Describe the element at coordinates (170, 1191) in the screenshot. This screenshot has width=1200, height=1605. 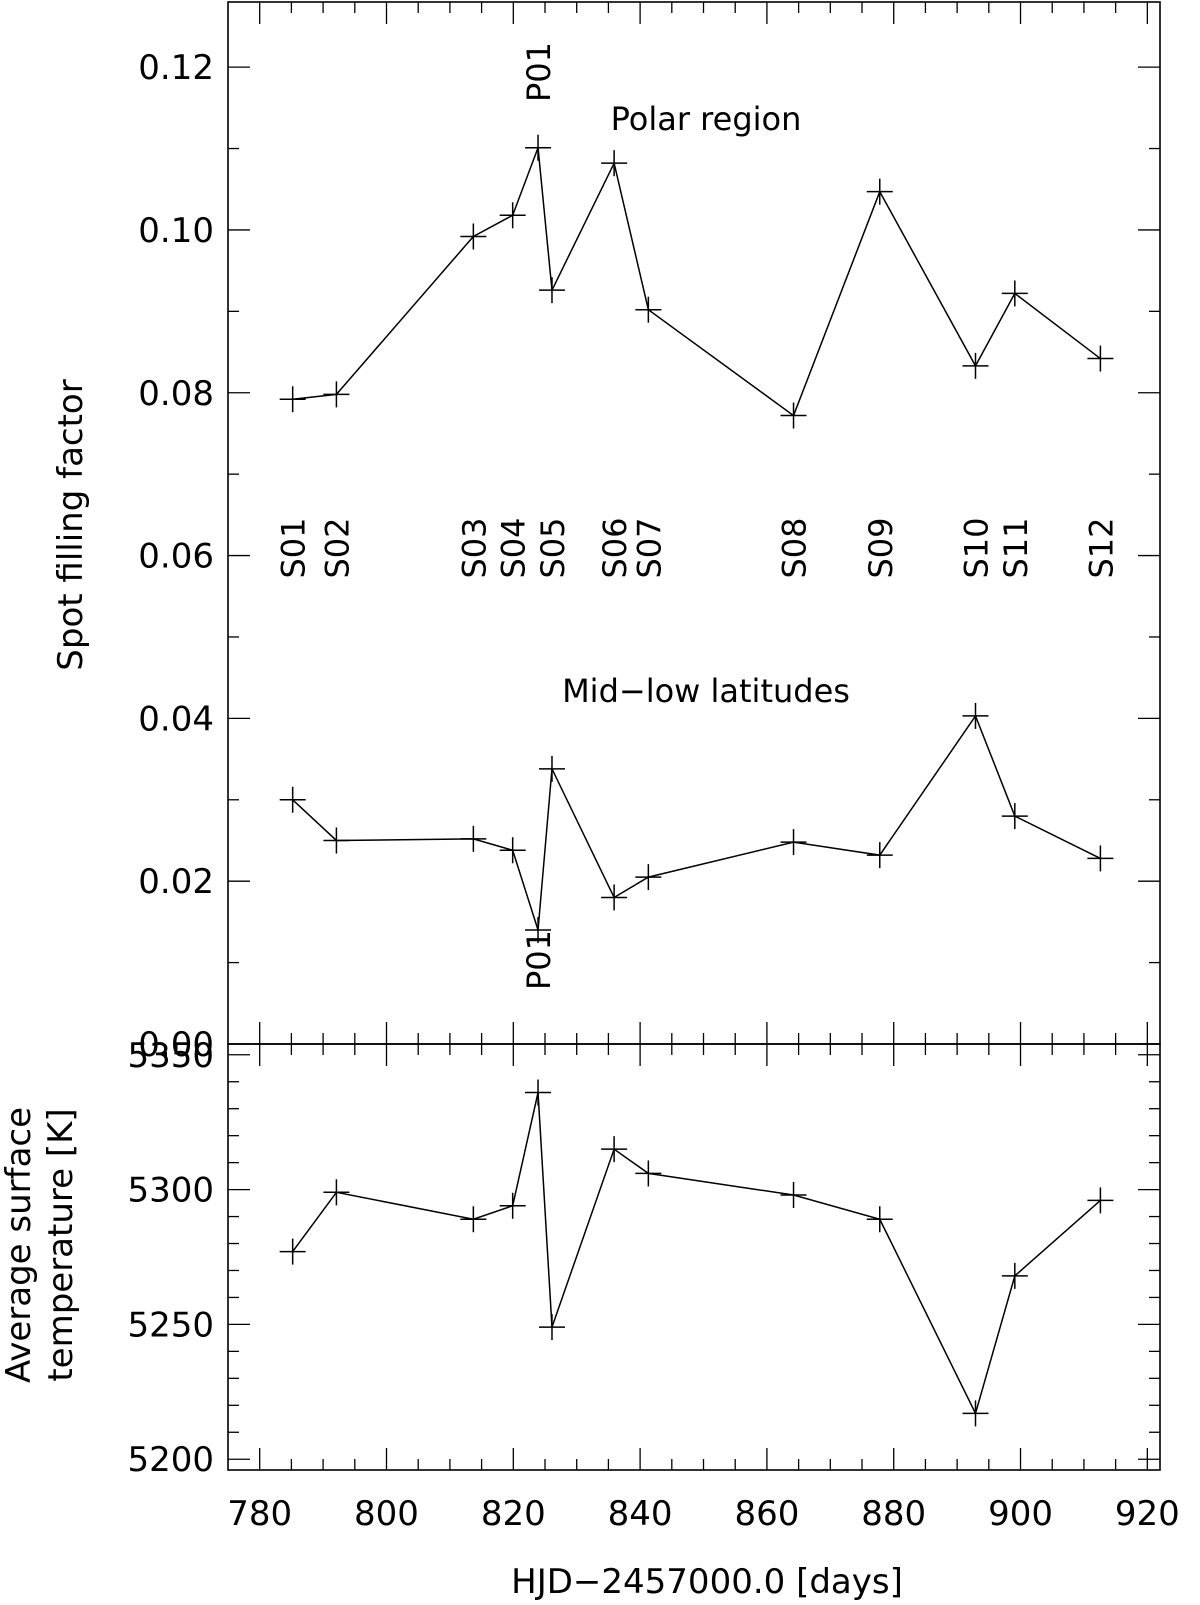
I see `y-tick-label: 5300` at that location.